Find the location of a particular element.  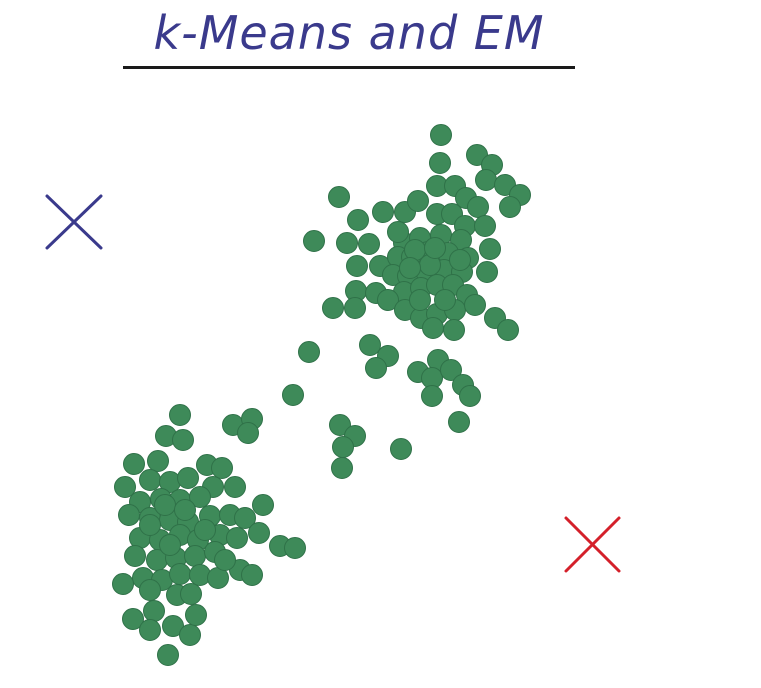

title-underline is located at coordinates (349, 67).